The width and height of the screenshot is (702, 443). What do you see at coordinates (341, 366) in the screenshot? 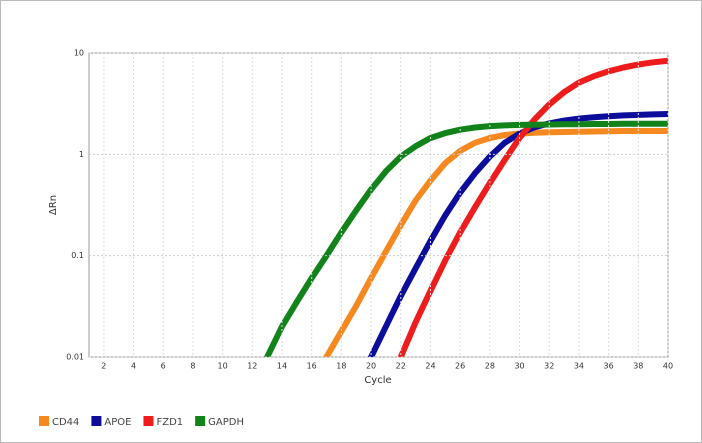
I see `x-tick-label: 18` at bounding box center [341, 366].